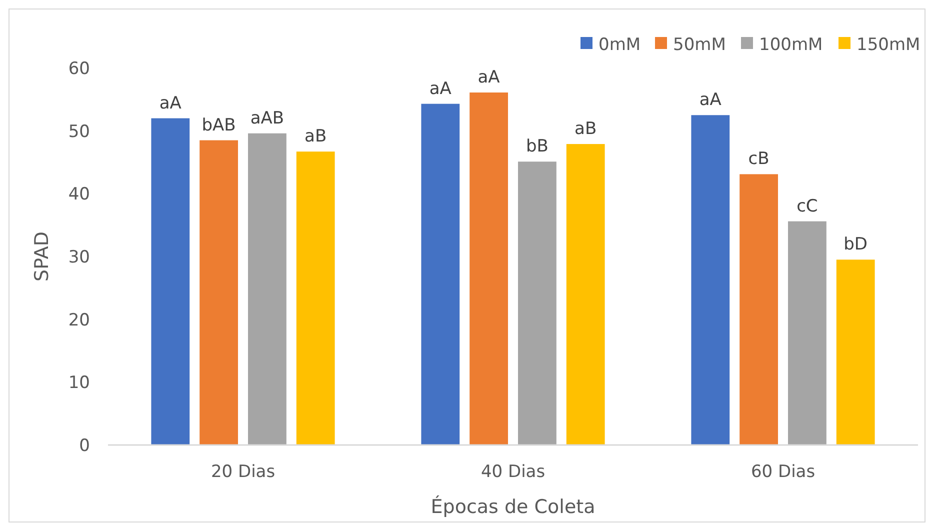 The width and height of the screenshot is (938, 531). I want to click on y-tick-label: 50, so click(79, 132).